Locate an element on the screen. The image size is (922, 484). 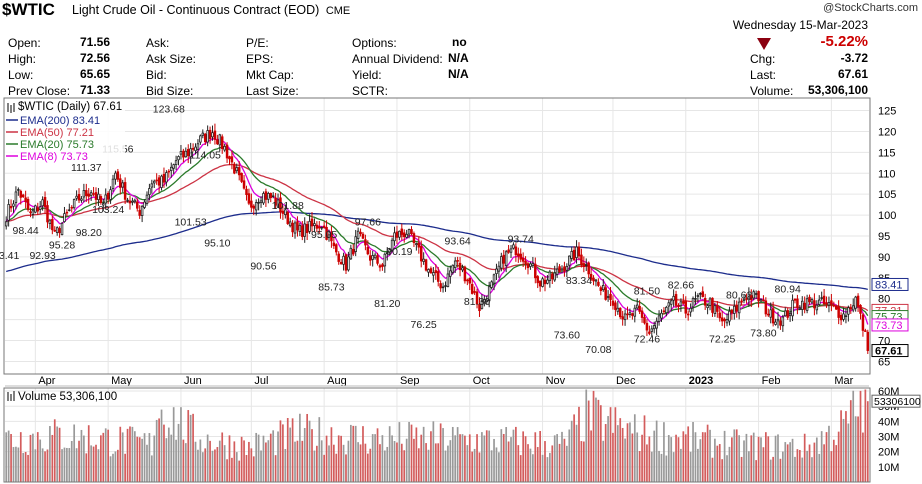
volume-glyph-icon is located at coordinates (11, 396).